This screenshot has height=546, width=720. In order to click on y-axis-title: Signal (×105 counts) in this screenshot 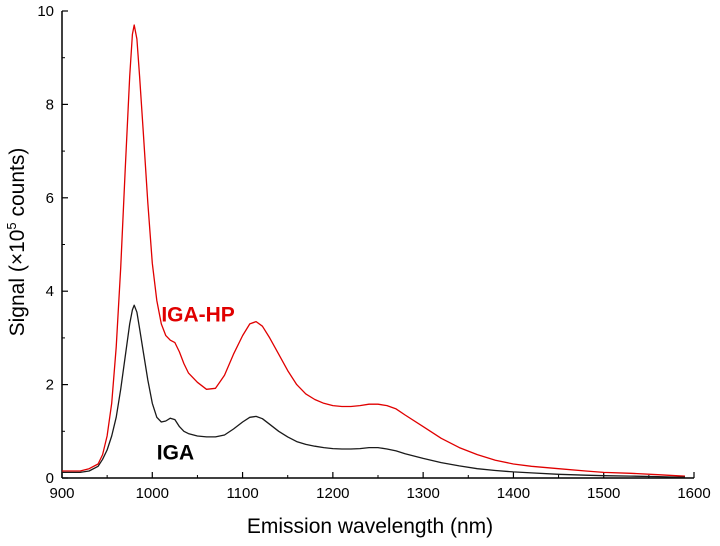, I will do `click(16, 242)`.